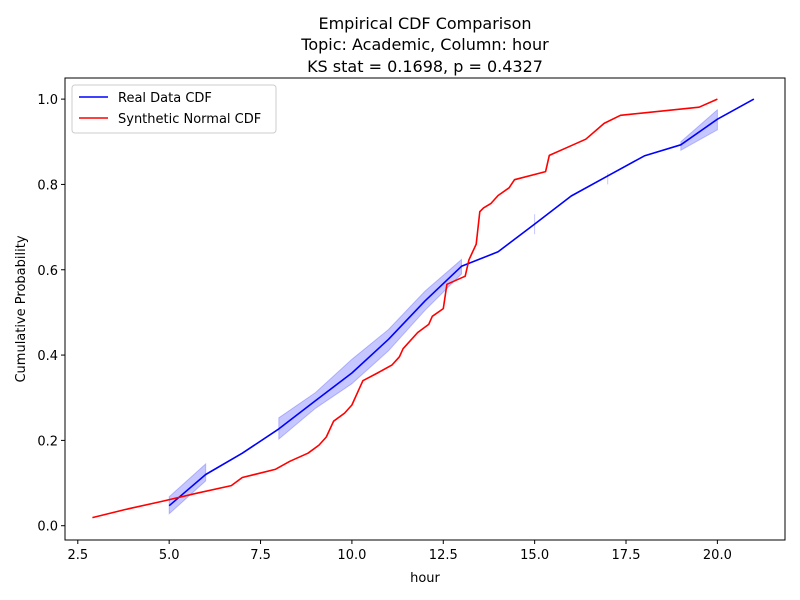 This screenshot has height=600, width=800. I want to click on legend: Real Data CDF Synthetic Normal CDF, so click(174, 109).